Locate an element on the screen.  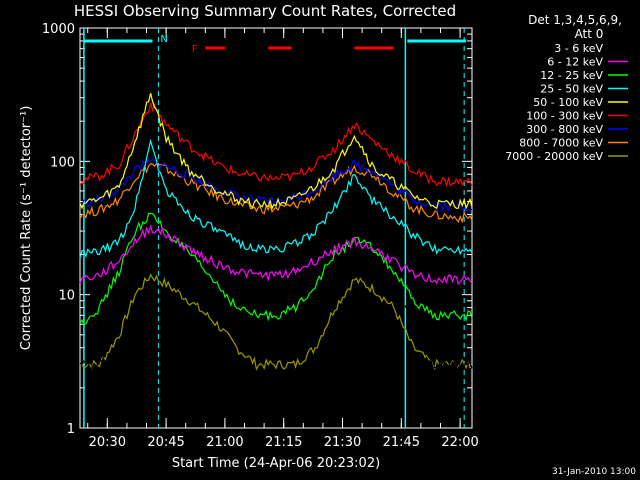
legend-item-label: 100 - 300 keV is located at coordinates (564, 116).